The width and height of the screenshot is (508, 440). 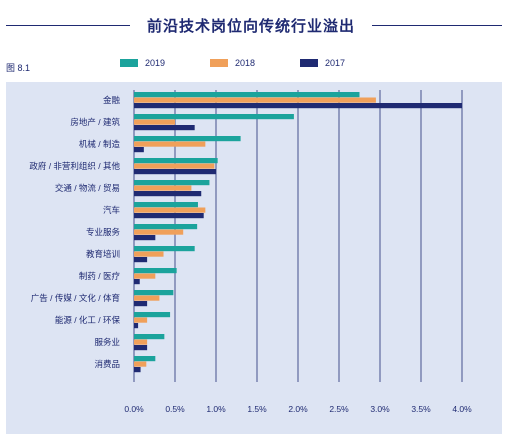 What do you see at coordinates (250, 26) in the screenshot?
I see `chart-title: 前沿技术岗位向传统行业溢出` at bounding box center [250, 26].